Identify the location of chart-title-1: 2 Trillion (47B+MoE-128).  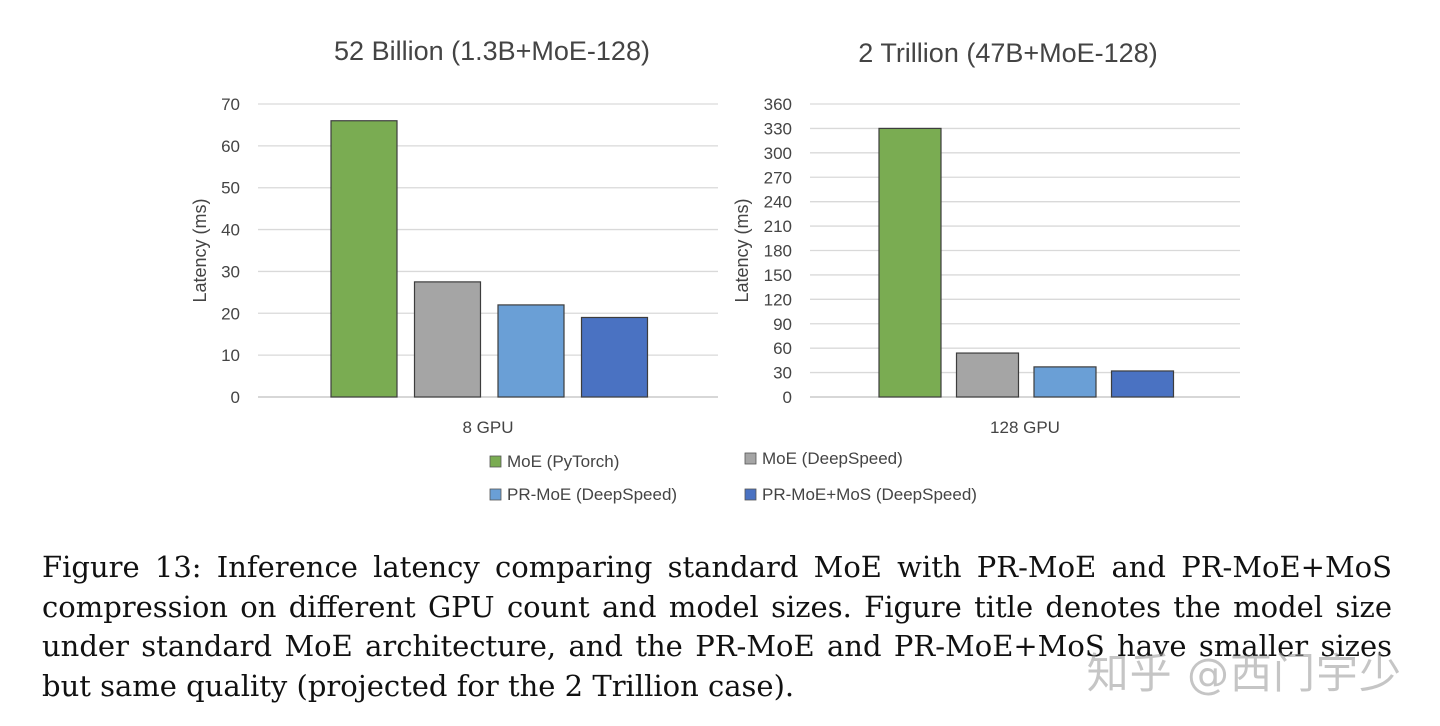
(1007, 53).